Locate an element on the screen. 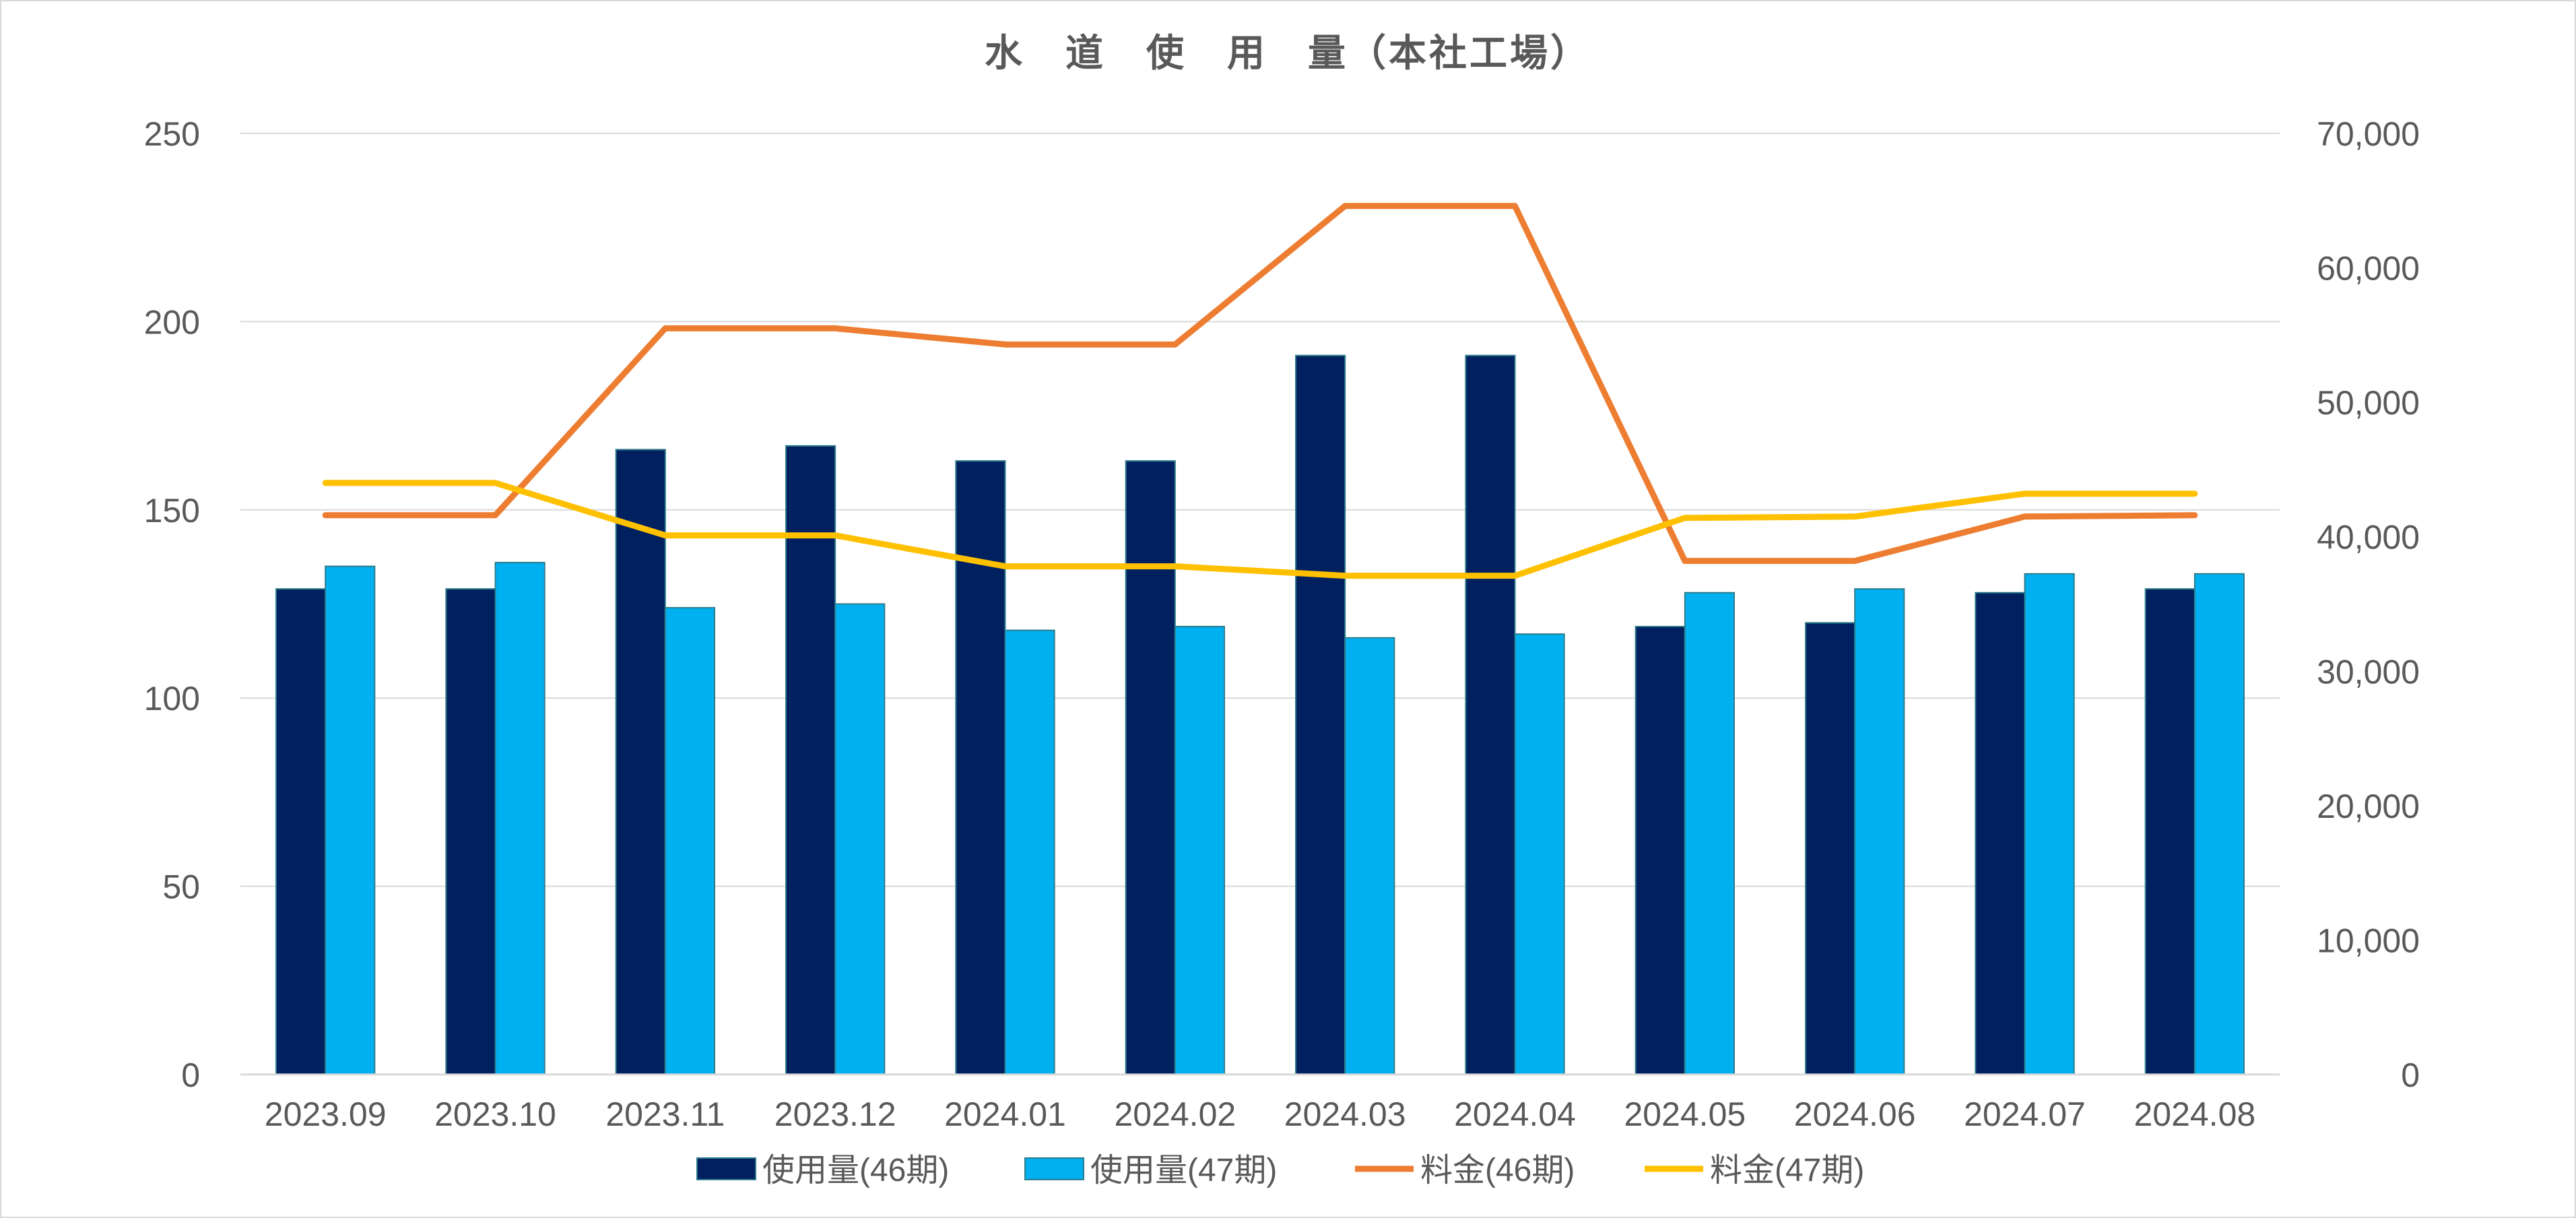  x-tick-label: 2023.09 is located at coordinates (326, 1114).